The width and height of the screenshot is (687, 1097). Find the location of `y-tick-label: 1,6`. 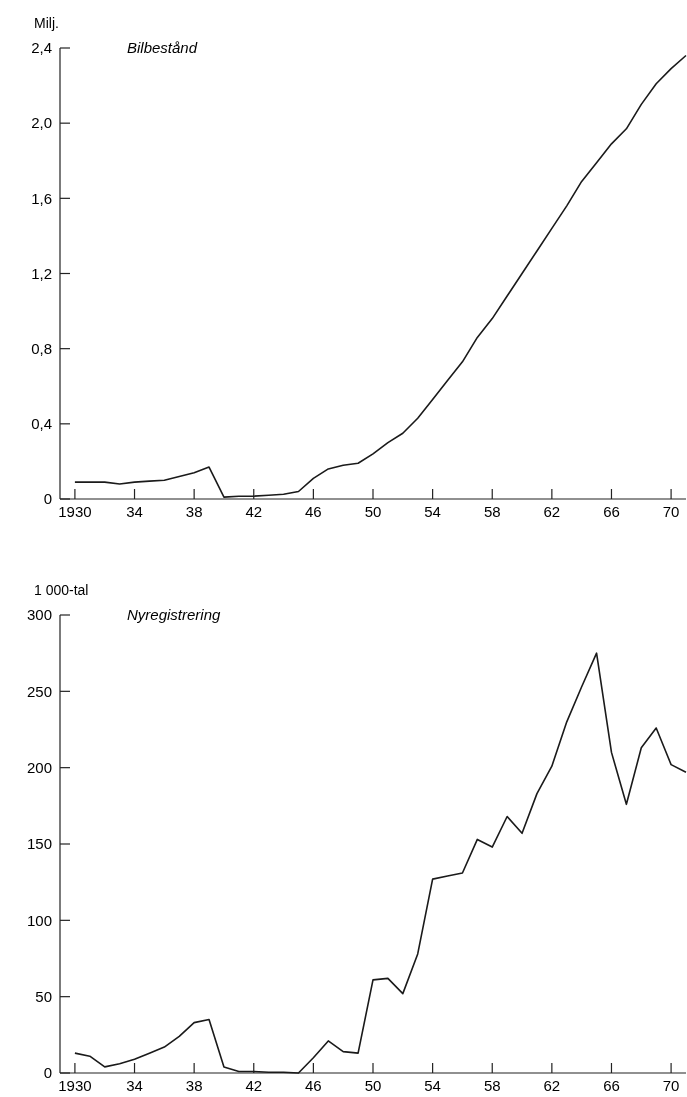

y-tick-label: 1,6 is located at coordinates (41, 198).